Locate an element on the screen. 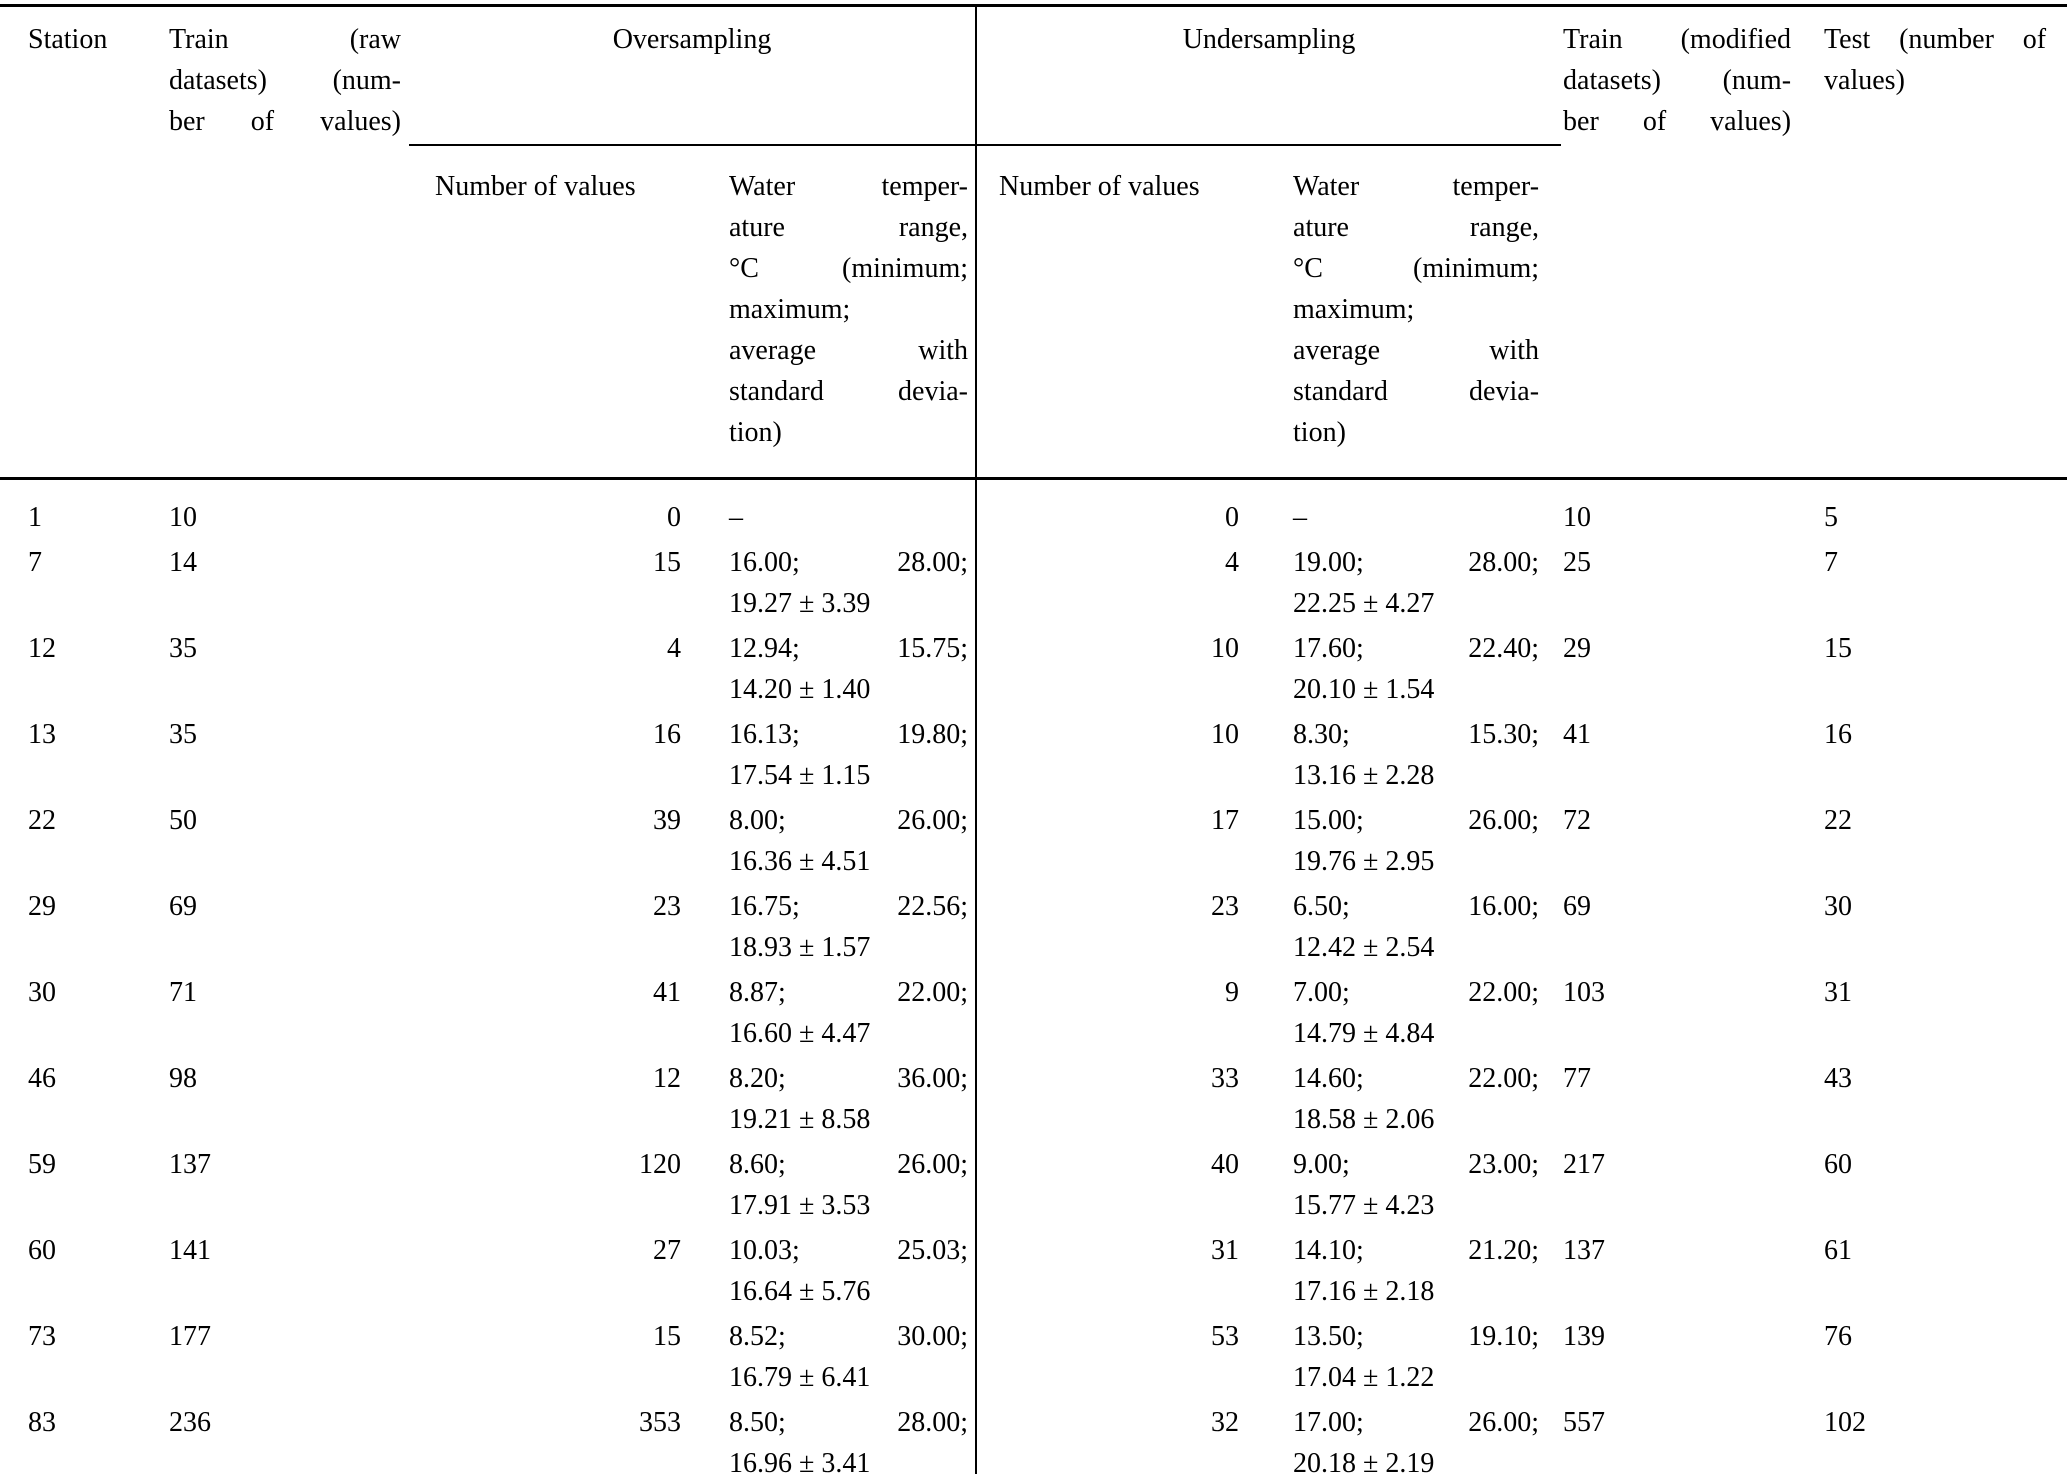 The image size is (2067, 1474). cell-train-modified: 29 is located at coordinates (1577, 648).